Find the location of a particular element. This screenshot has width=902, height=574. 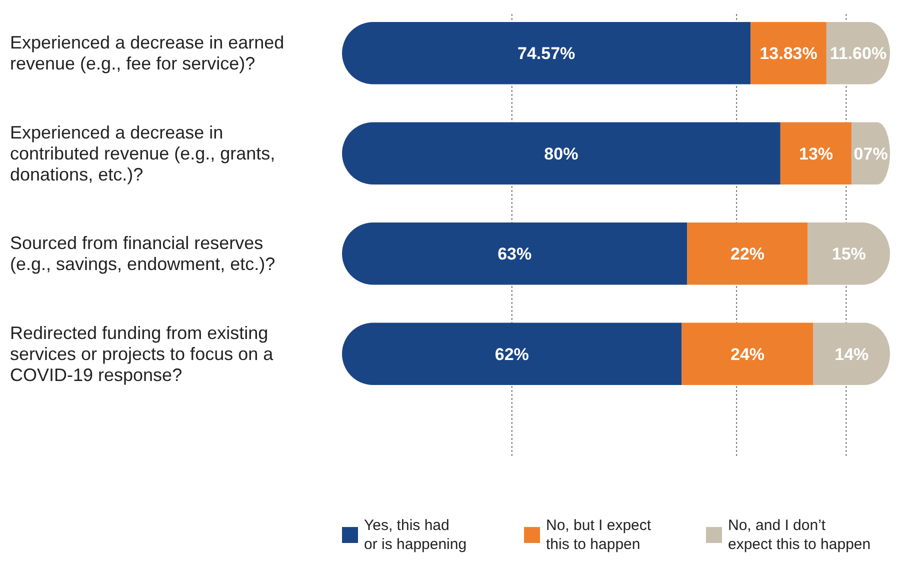

data-label: 07% is located at coordinates (871, 154).